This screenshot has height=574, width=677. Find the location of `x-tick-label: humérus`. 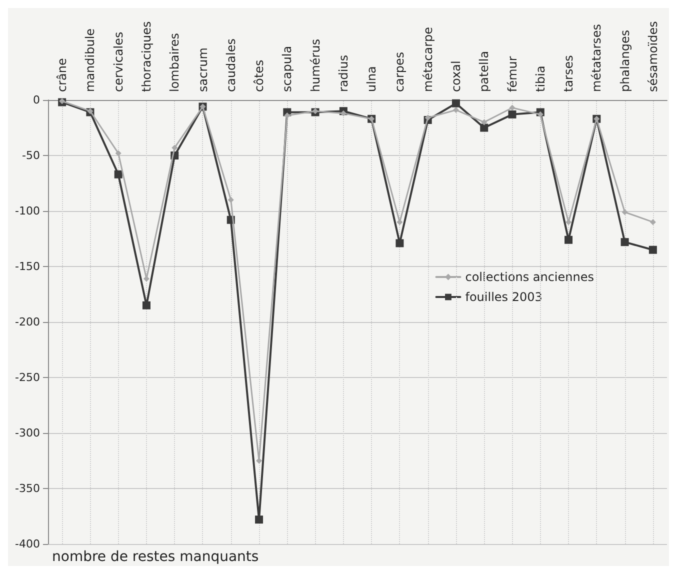

x-tick-label: humérus is located at coordinates (315, 65).